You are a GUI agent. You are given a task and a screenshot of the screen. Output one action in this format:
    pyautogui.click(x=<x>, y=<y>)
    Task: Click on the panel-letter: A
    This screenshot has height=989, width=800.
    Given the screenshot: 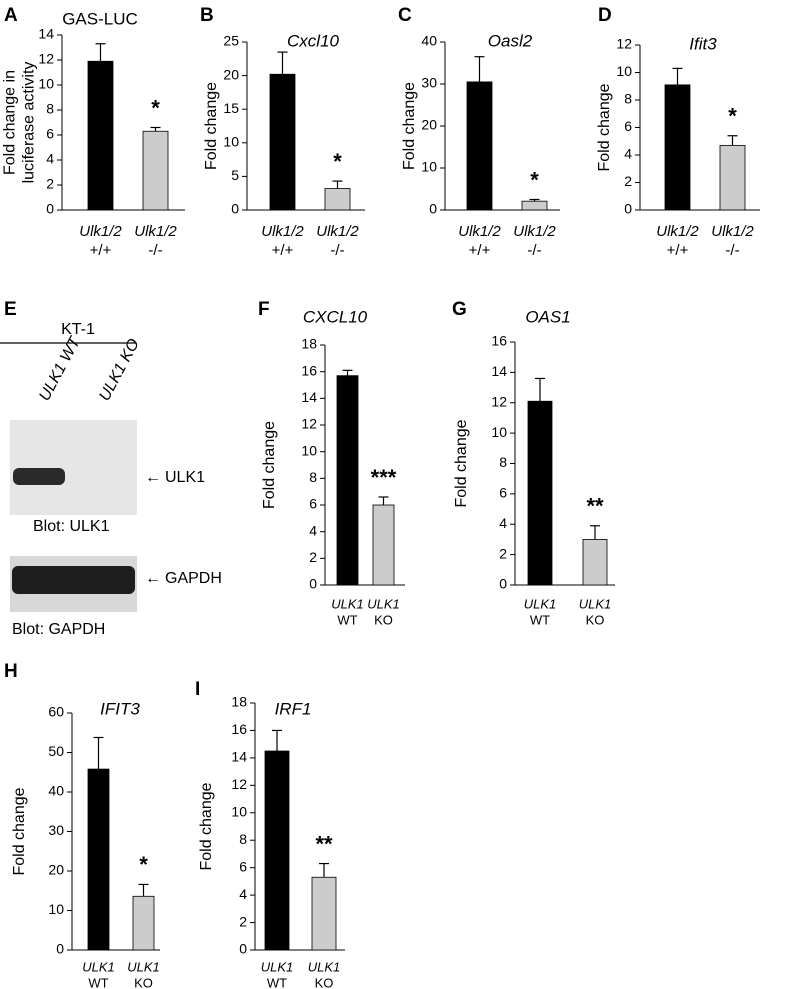 What is the action you would take?
    pyautogui.click(x=11, y=15)
    